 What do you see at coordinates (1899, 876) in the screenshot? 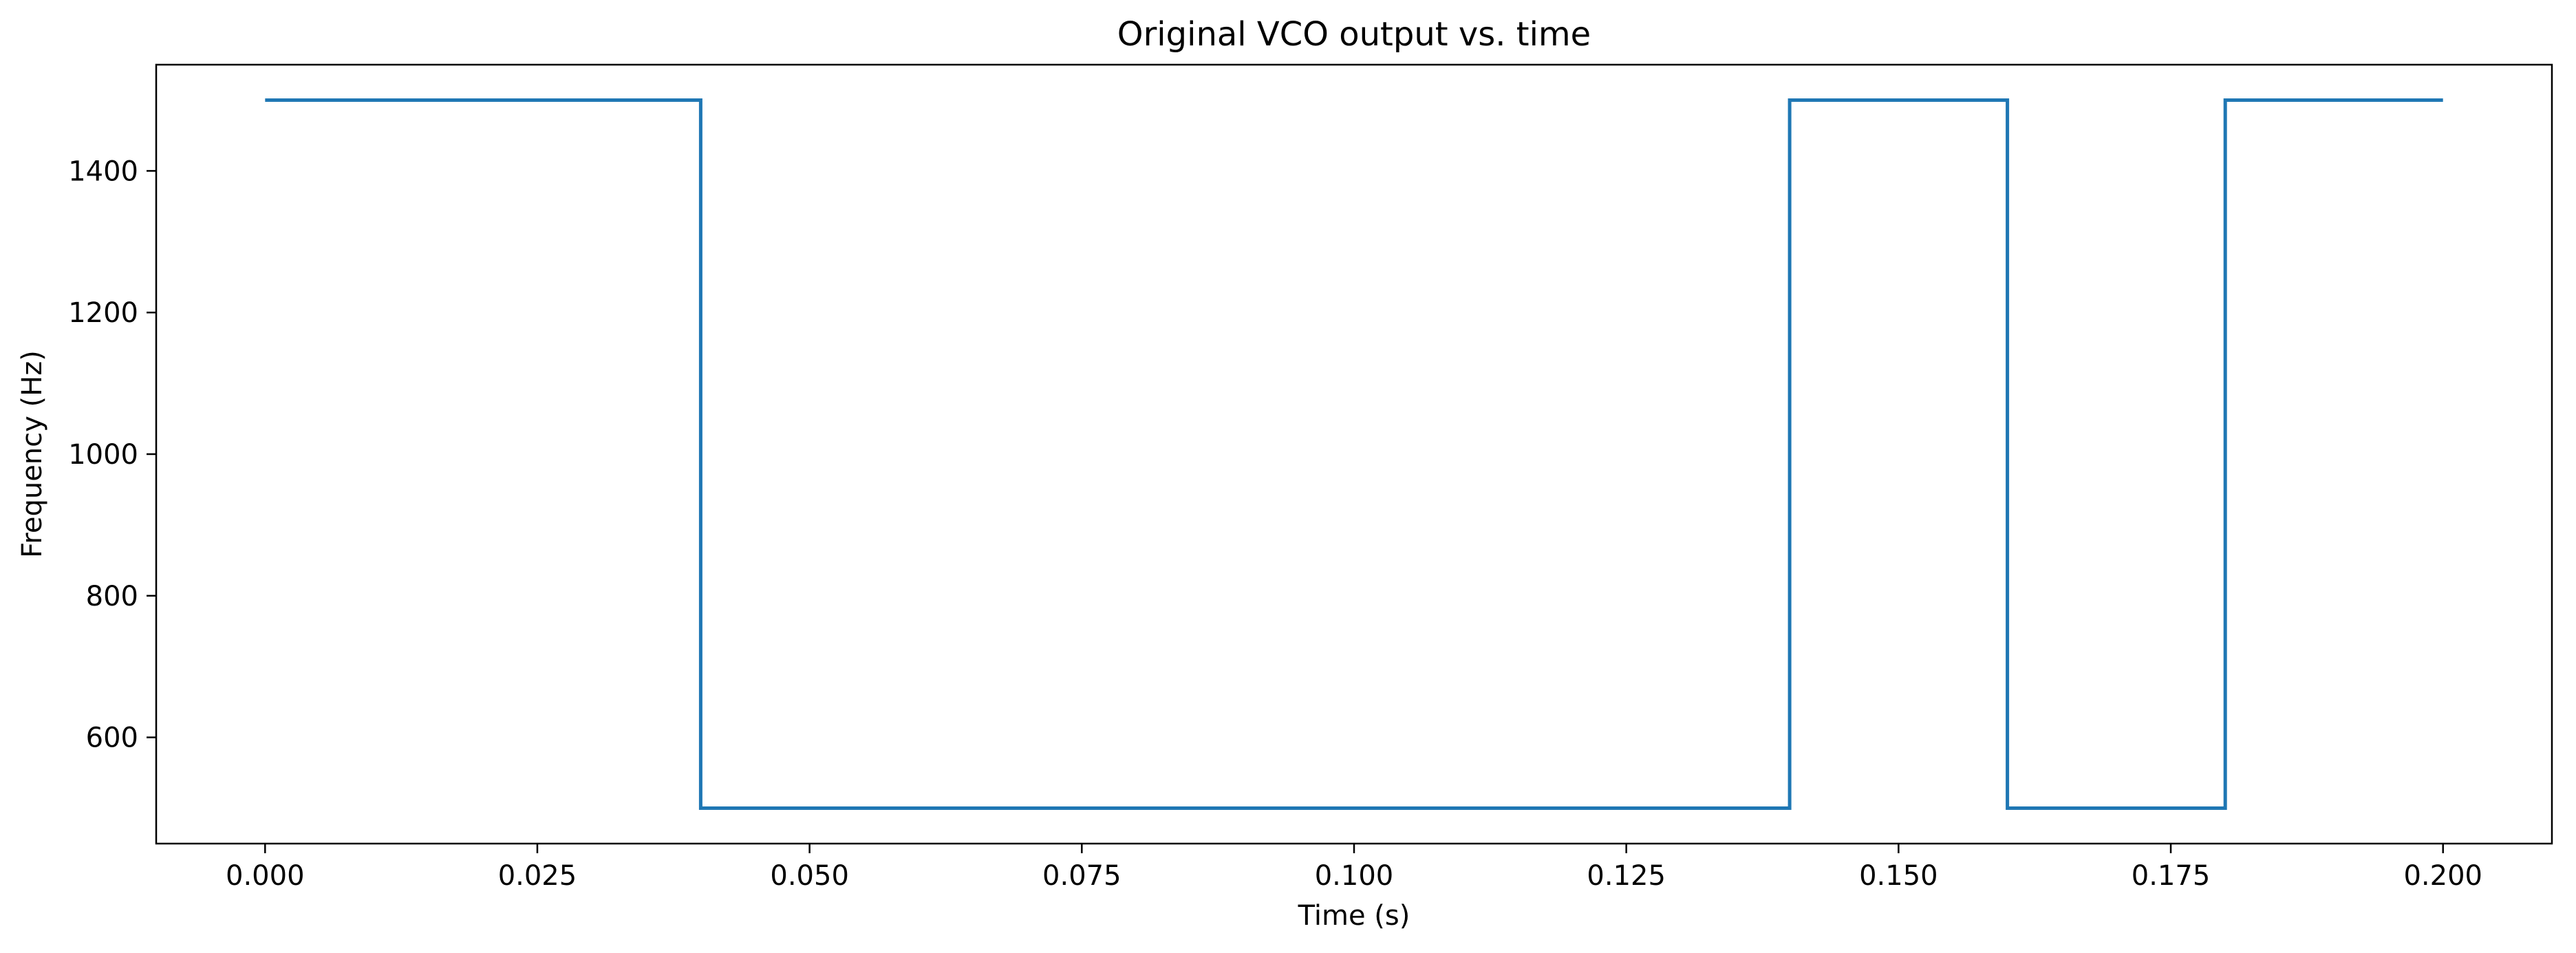
I see `x-tick-label: 0.150` at bounding box center [1899, 876].